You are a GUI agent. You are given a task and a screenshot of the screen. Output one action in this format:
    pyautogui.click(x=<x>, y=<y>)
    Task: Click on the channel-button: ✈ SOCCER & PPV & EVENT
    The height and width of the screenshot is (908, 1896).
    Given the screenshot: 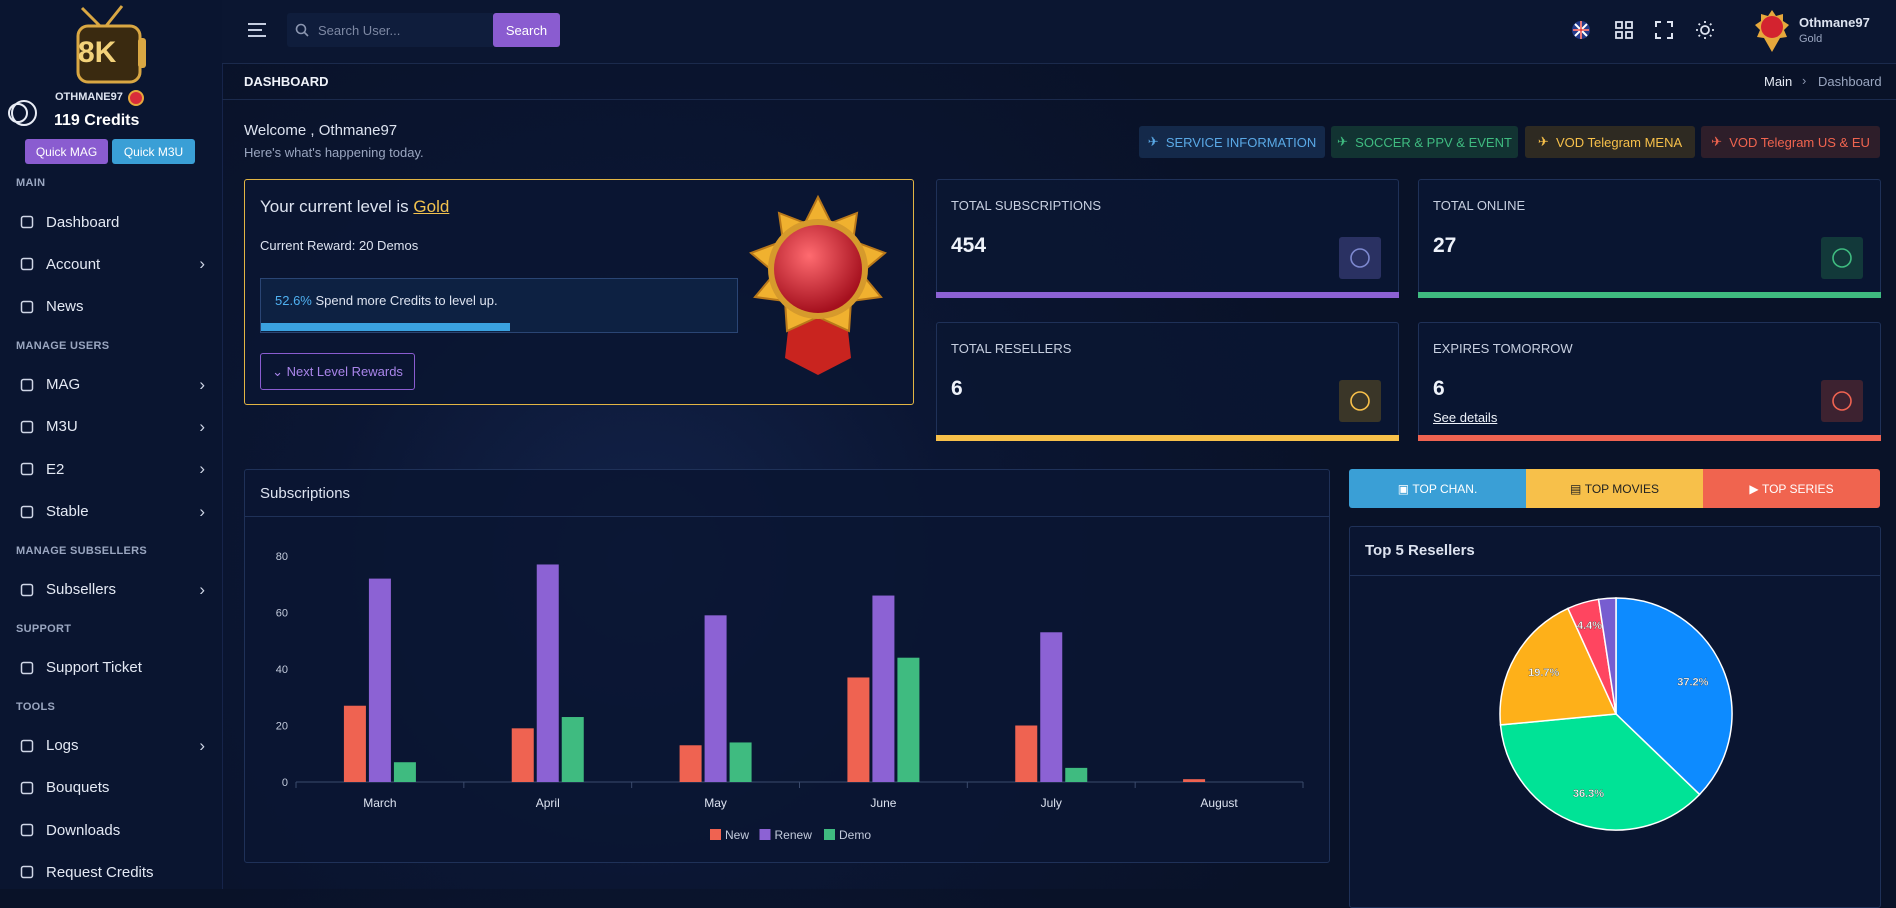 What is the action you would take?
    pyautogui.click(x=1424, y=142)
    